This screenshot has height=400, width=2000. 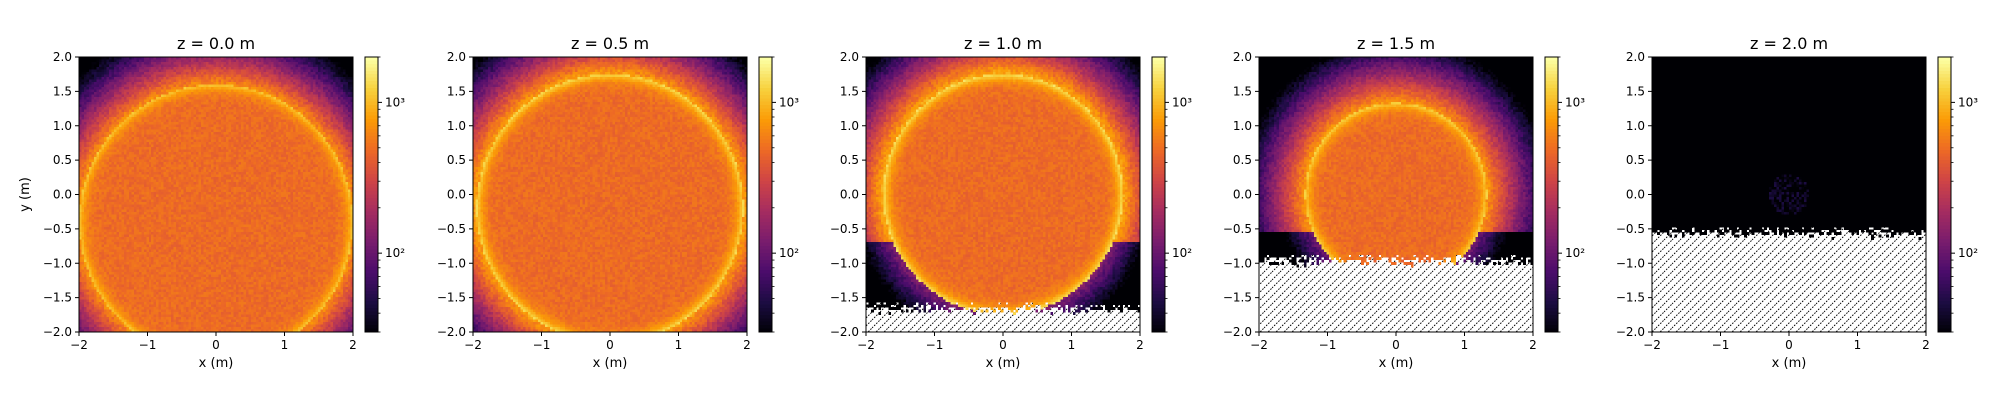 What do you see at coordinates (610, 43) in the screenshot?
I see `chart-title: z = 0.5 m` at bounding box center [610, 43].